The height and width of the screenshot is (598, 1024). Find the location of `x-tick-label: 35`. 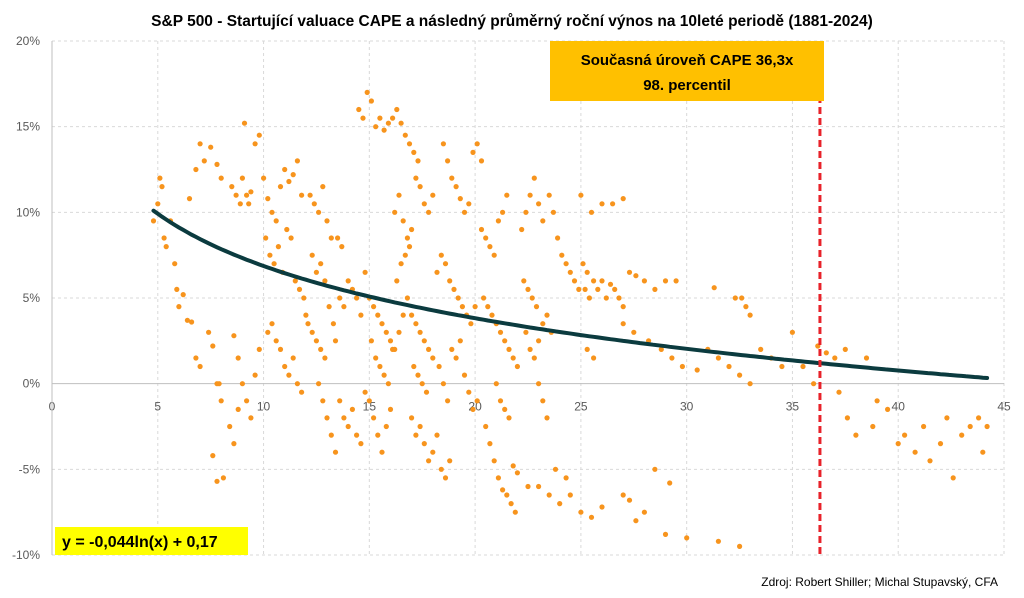

x-tick-label: 35 is located at coordinates (793, 407).